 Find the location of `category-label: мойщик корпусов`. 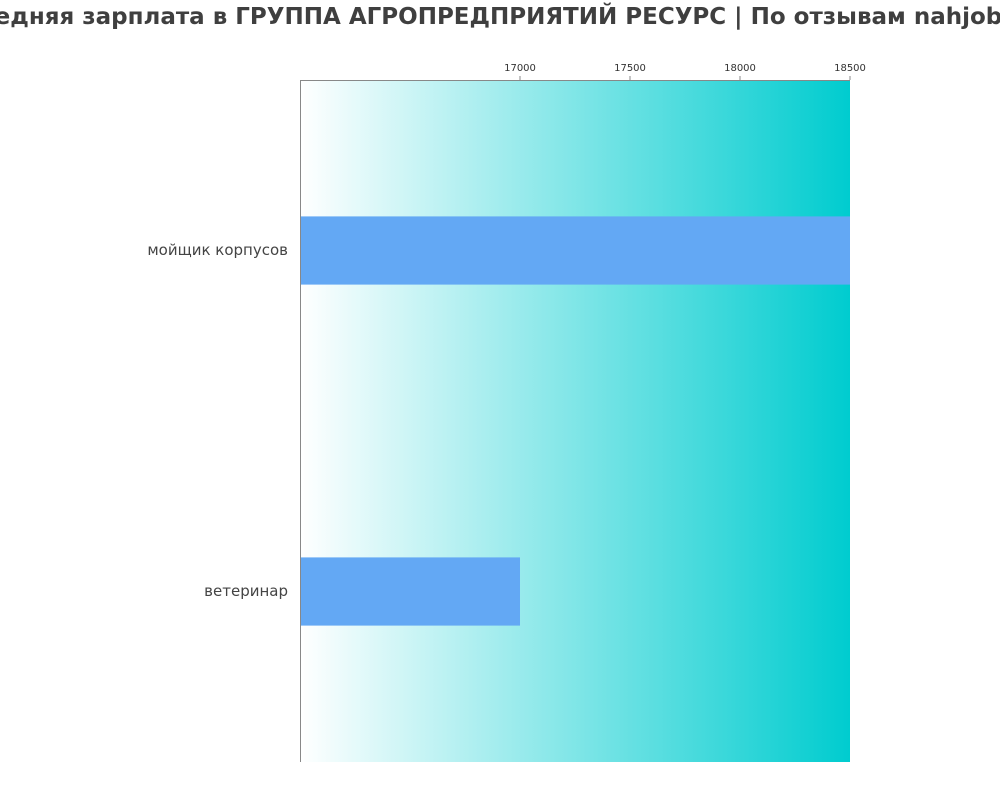

category-label: мойщик корпусов is located at coordinates (217, 250).